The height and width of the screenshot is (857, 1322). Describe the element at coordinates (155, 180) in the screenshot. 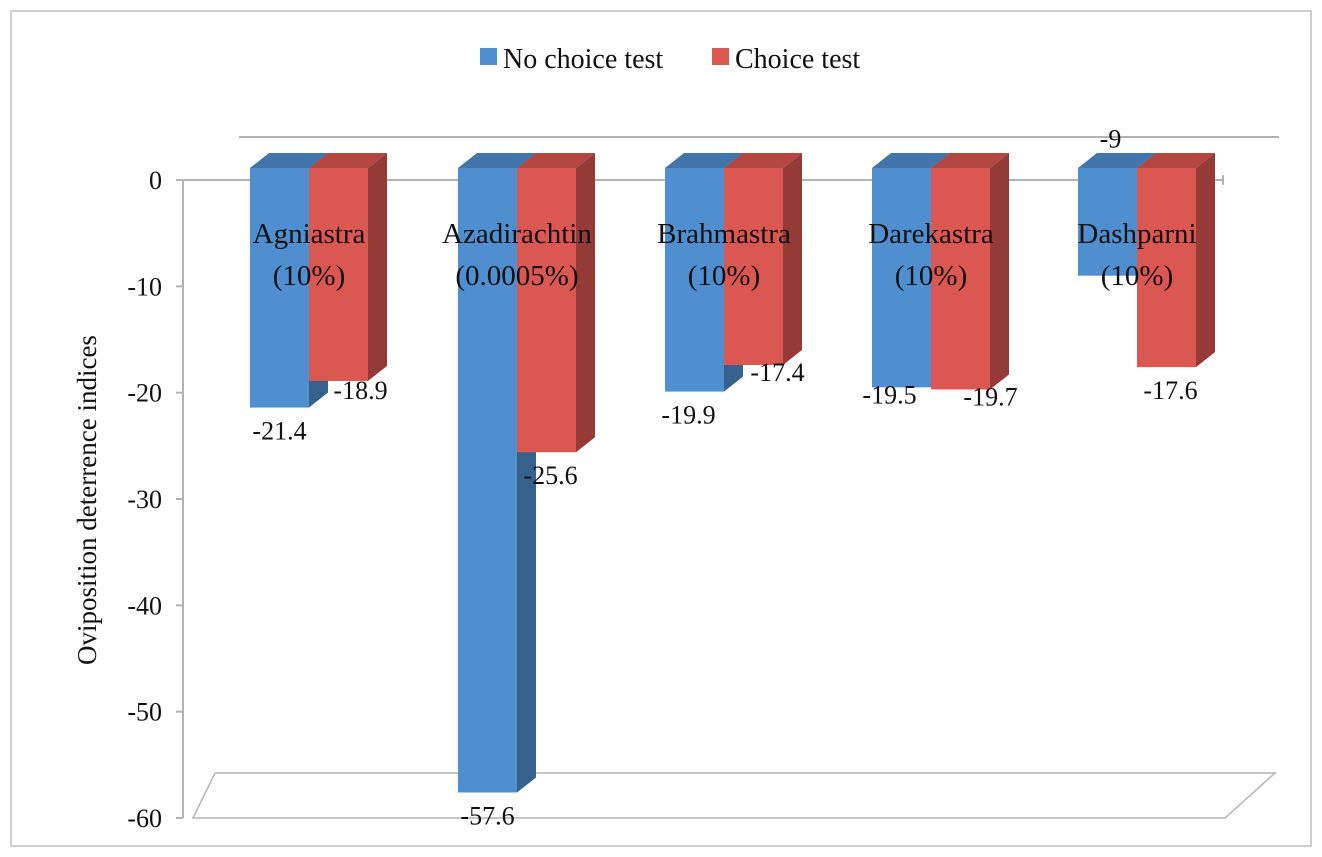

I see `y-tick-label: 0` at that location.